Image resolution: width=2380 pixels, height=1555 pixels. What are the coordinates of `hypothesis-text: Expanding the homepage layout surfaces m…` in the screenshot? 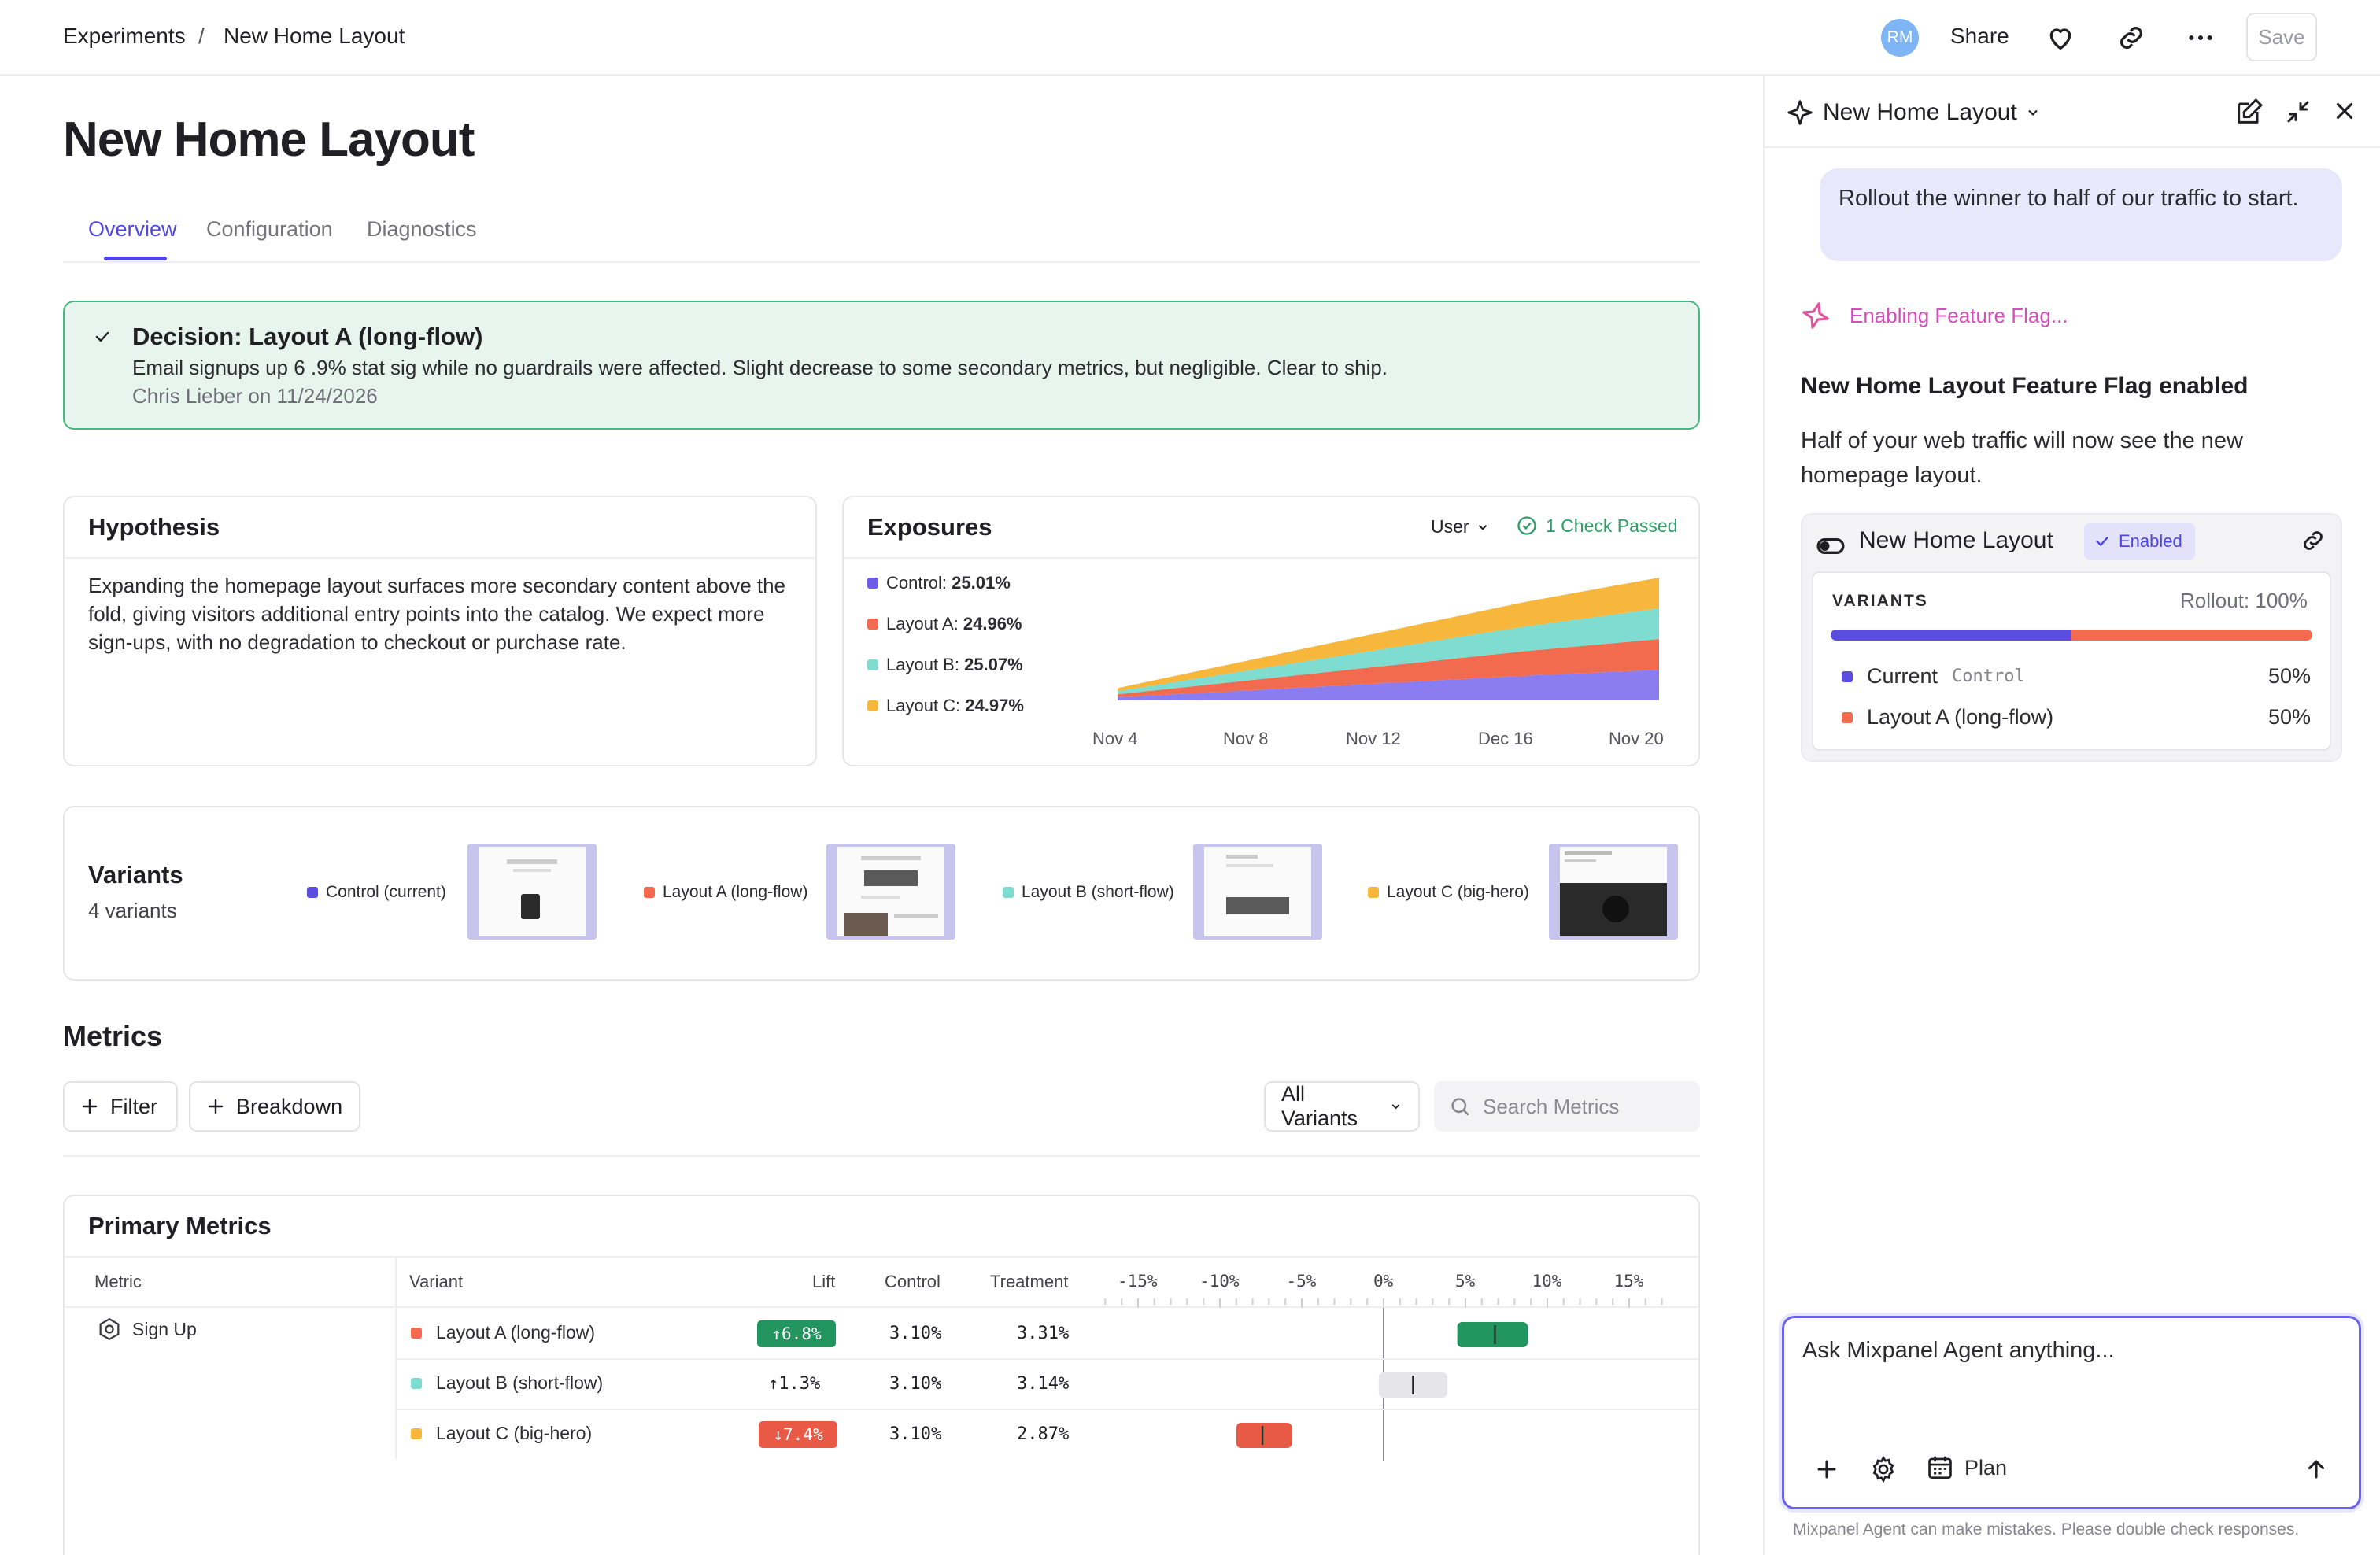 It's located at (437, 614).